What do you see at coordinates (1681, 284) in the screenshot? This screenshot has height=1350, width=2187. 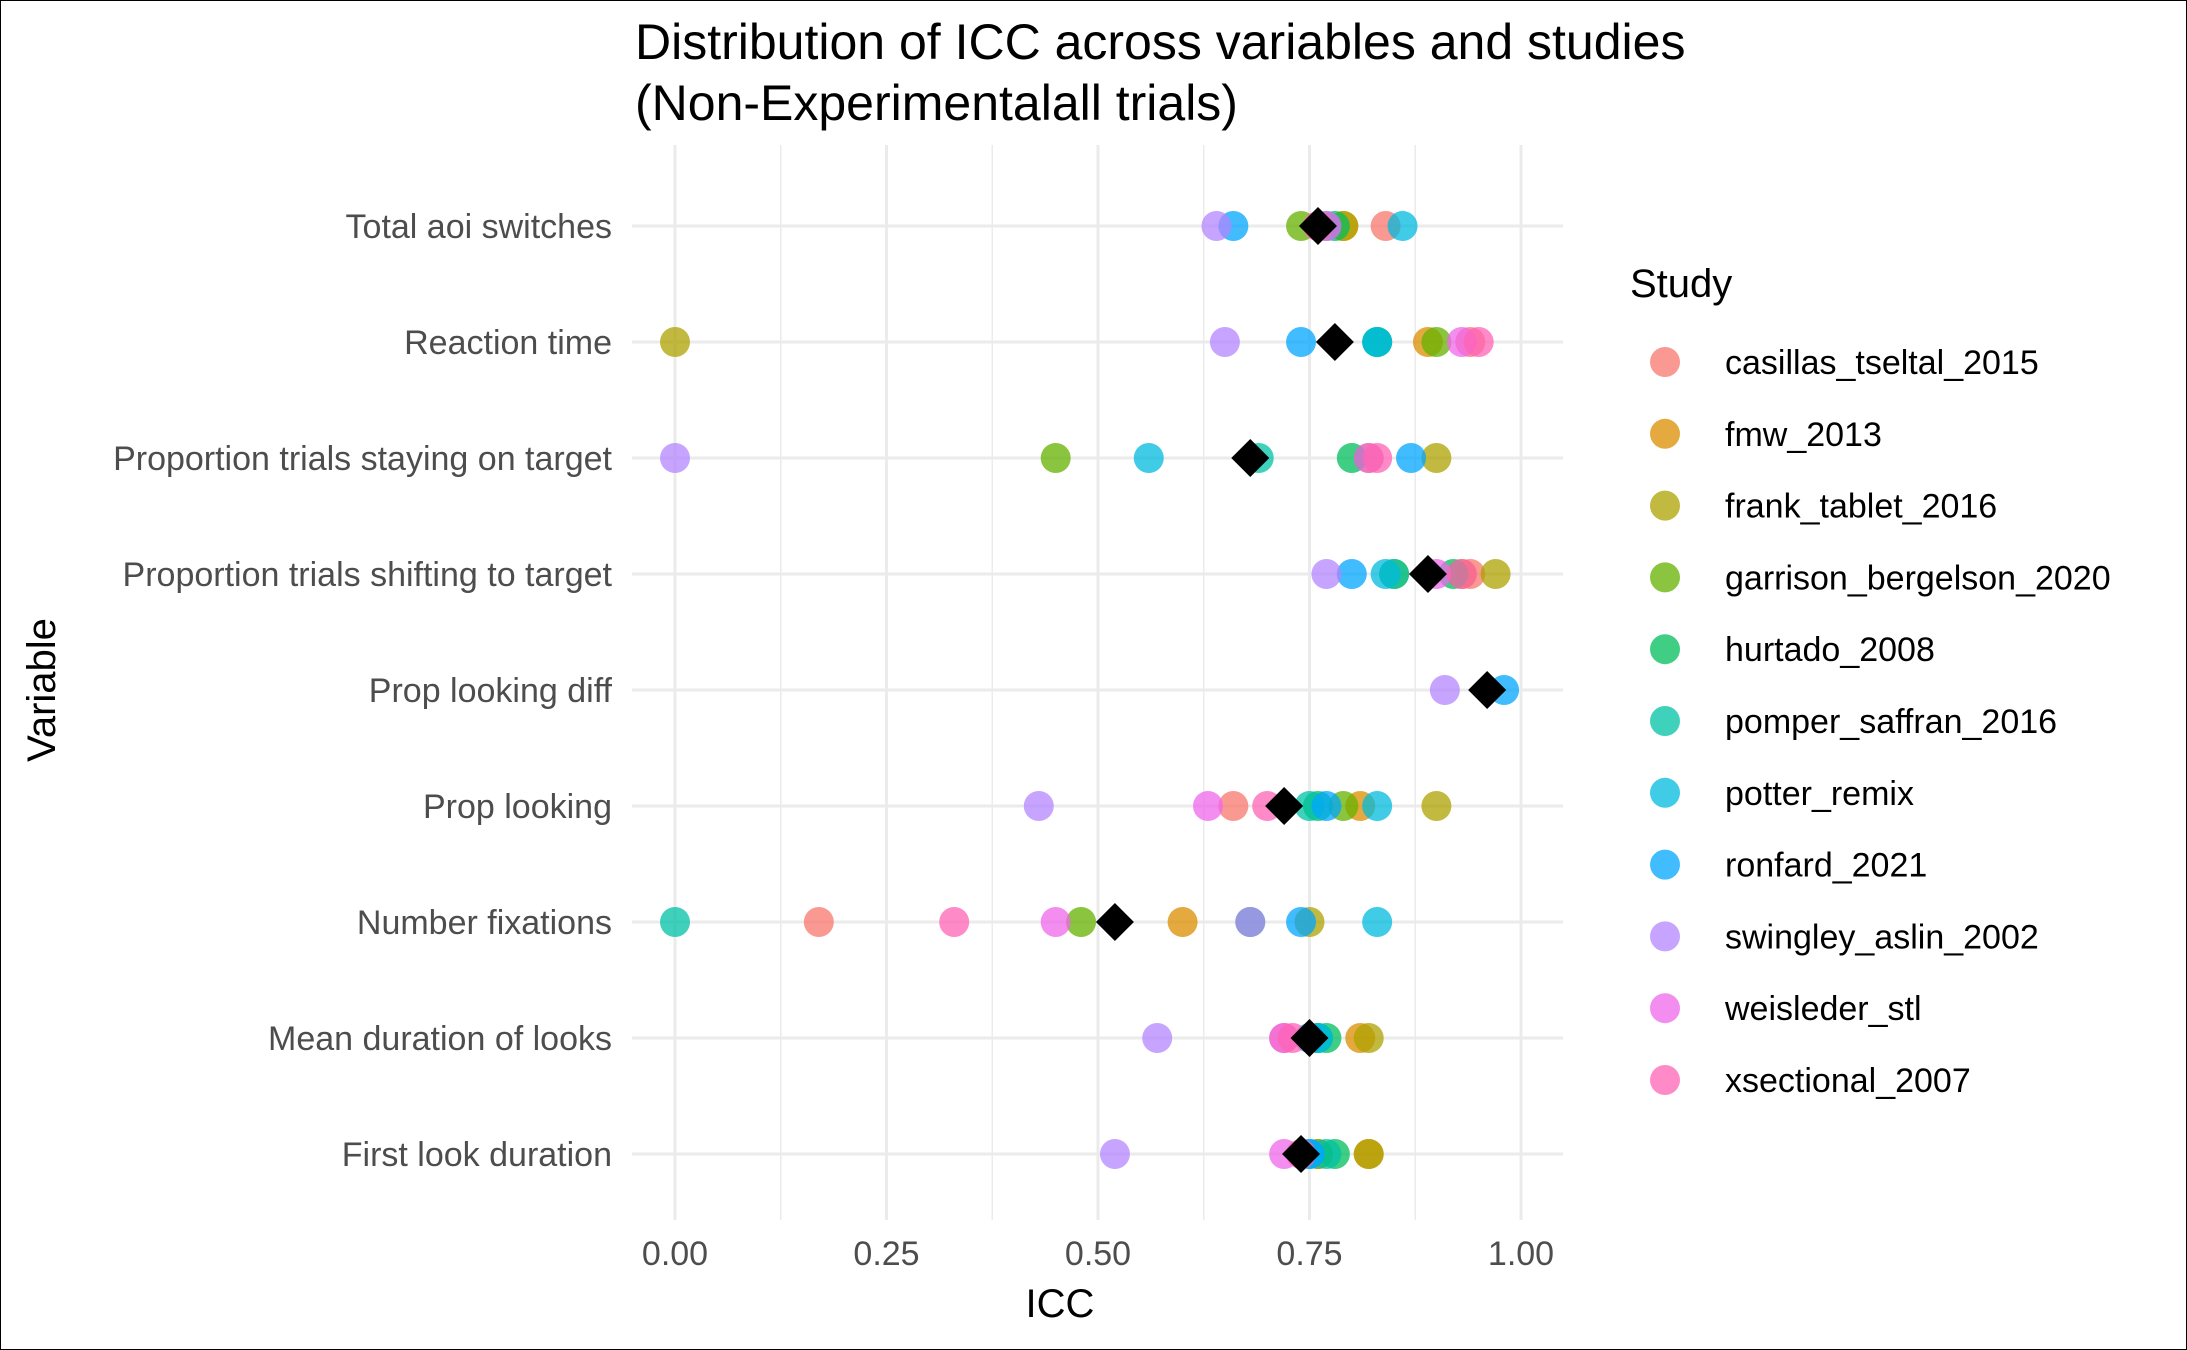 I see `legend-title: Study` at bounding box center [1681, 284].